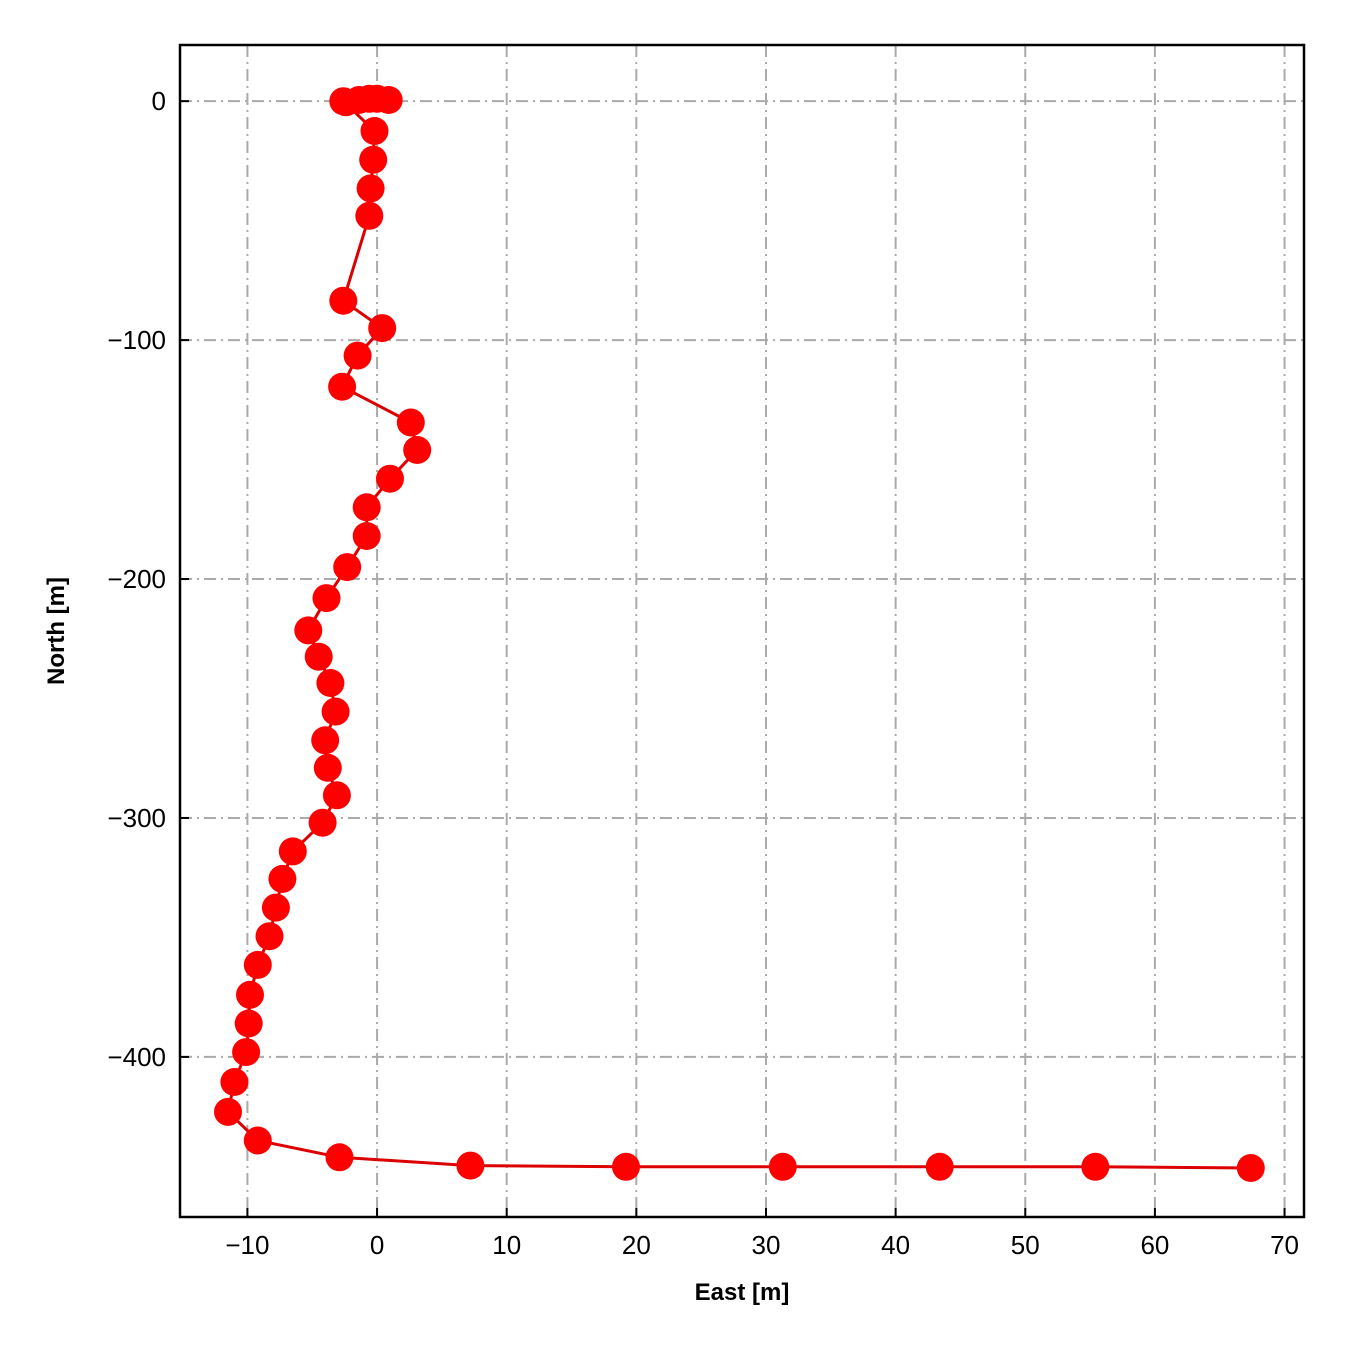 The image size is (1350, 1350). I want to click on x-tick-label: 20, so click(636, 1245).